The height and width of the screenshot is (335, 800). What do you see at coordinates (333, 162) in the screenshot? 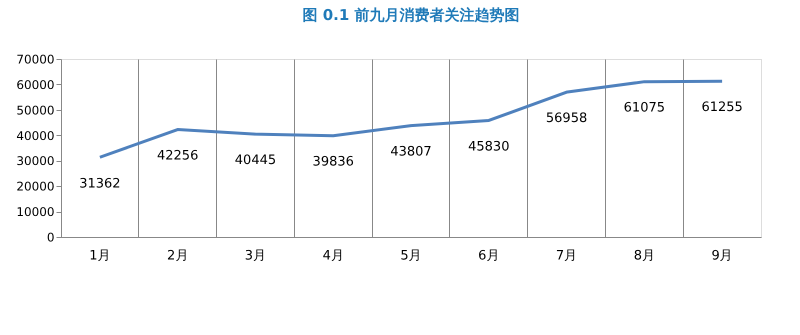
I see `data-label: 39836` at bounding box center [333, 162].